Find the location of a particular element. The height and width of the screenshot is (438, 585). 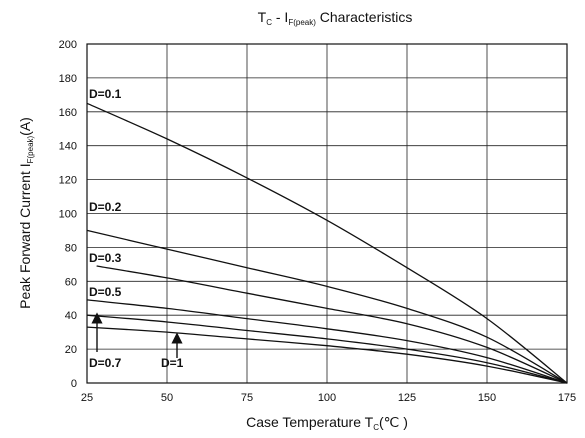

x-tick-label: 125 is located at coordinates (407, 398).